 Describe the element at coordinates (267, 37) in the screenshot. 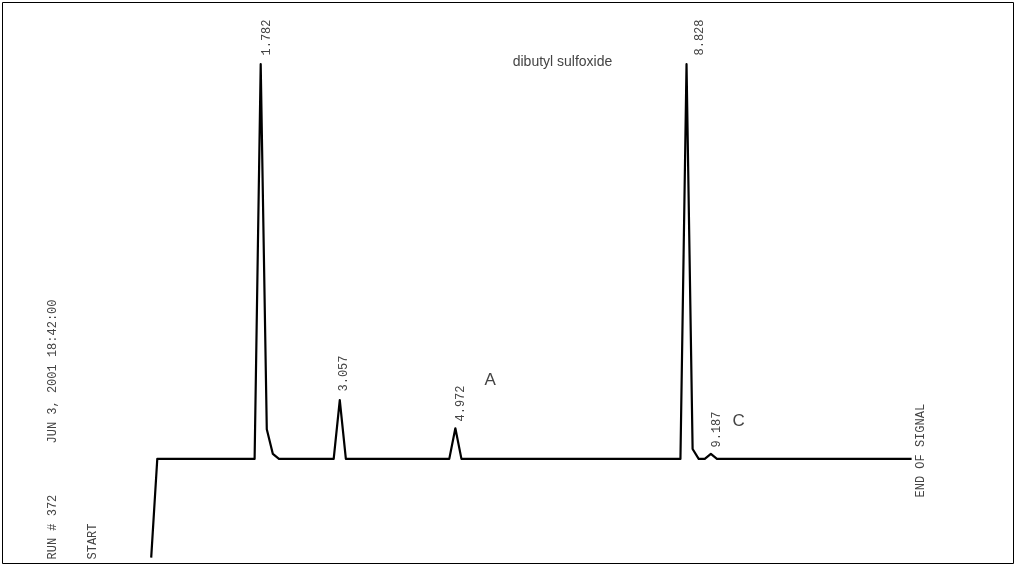

I see `text: 1.782` at that location.